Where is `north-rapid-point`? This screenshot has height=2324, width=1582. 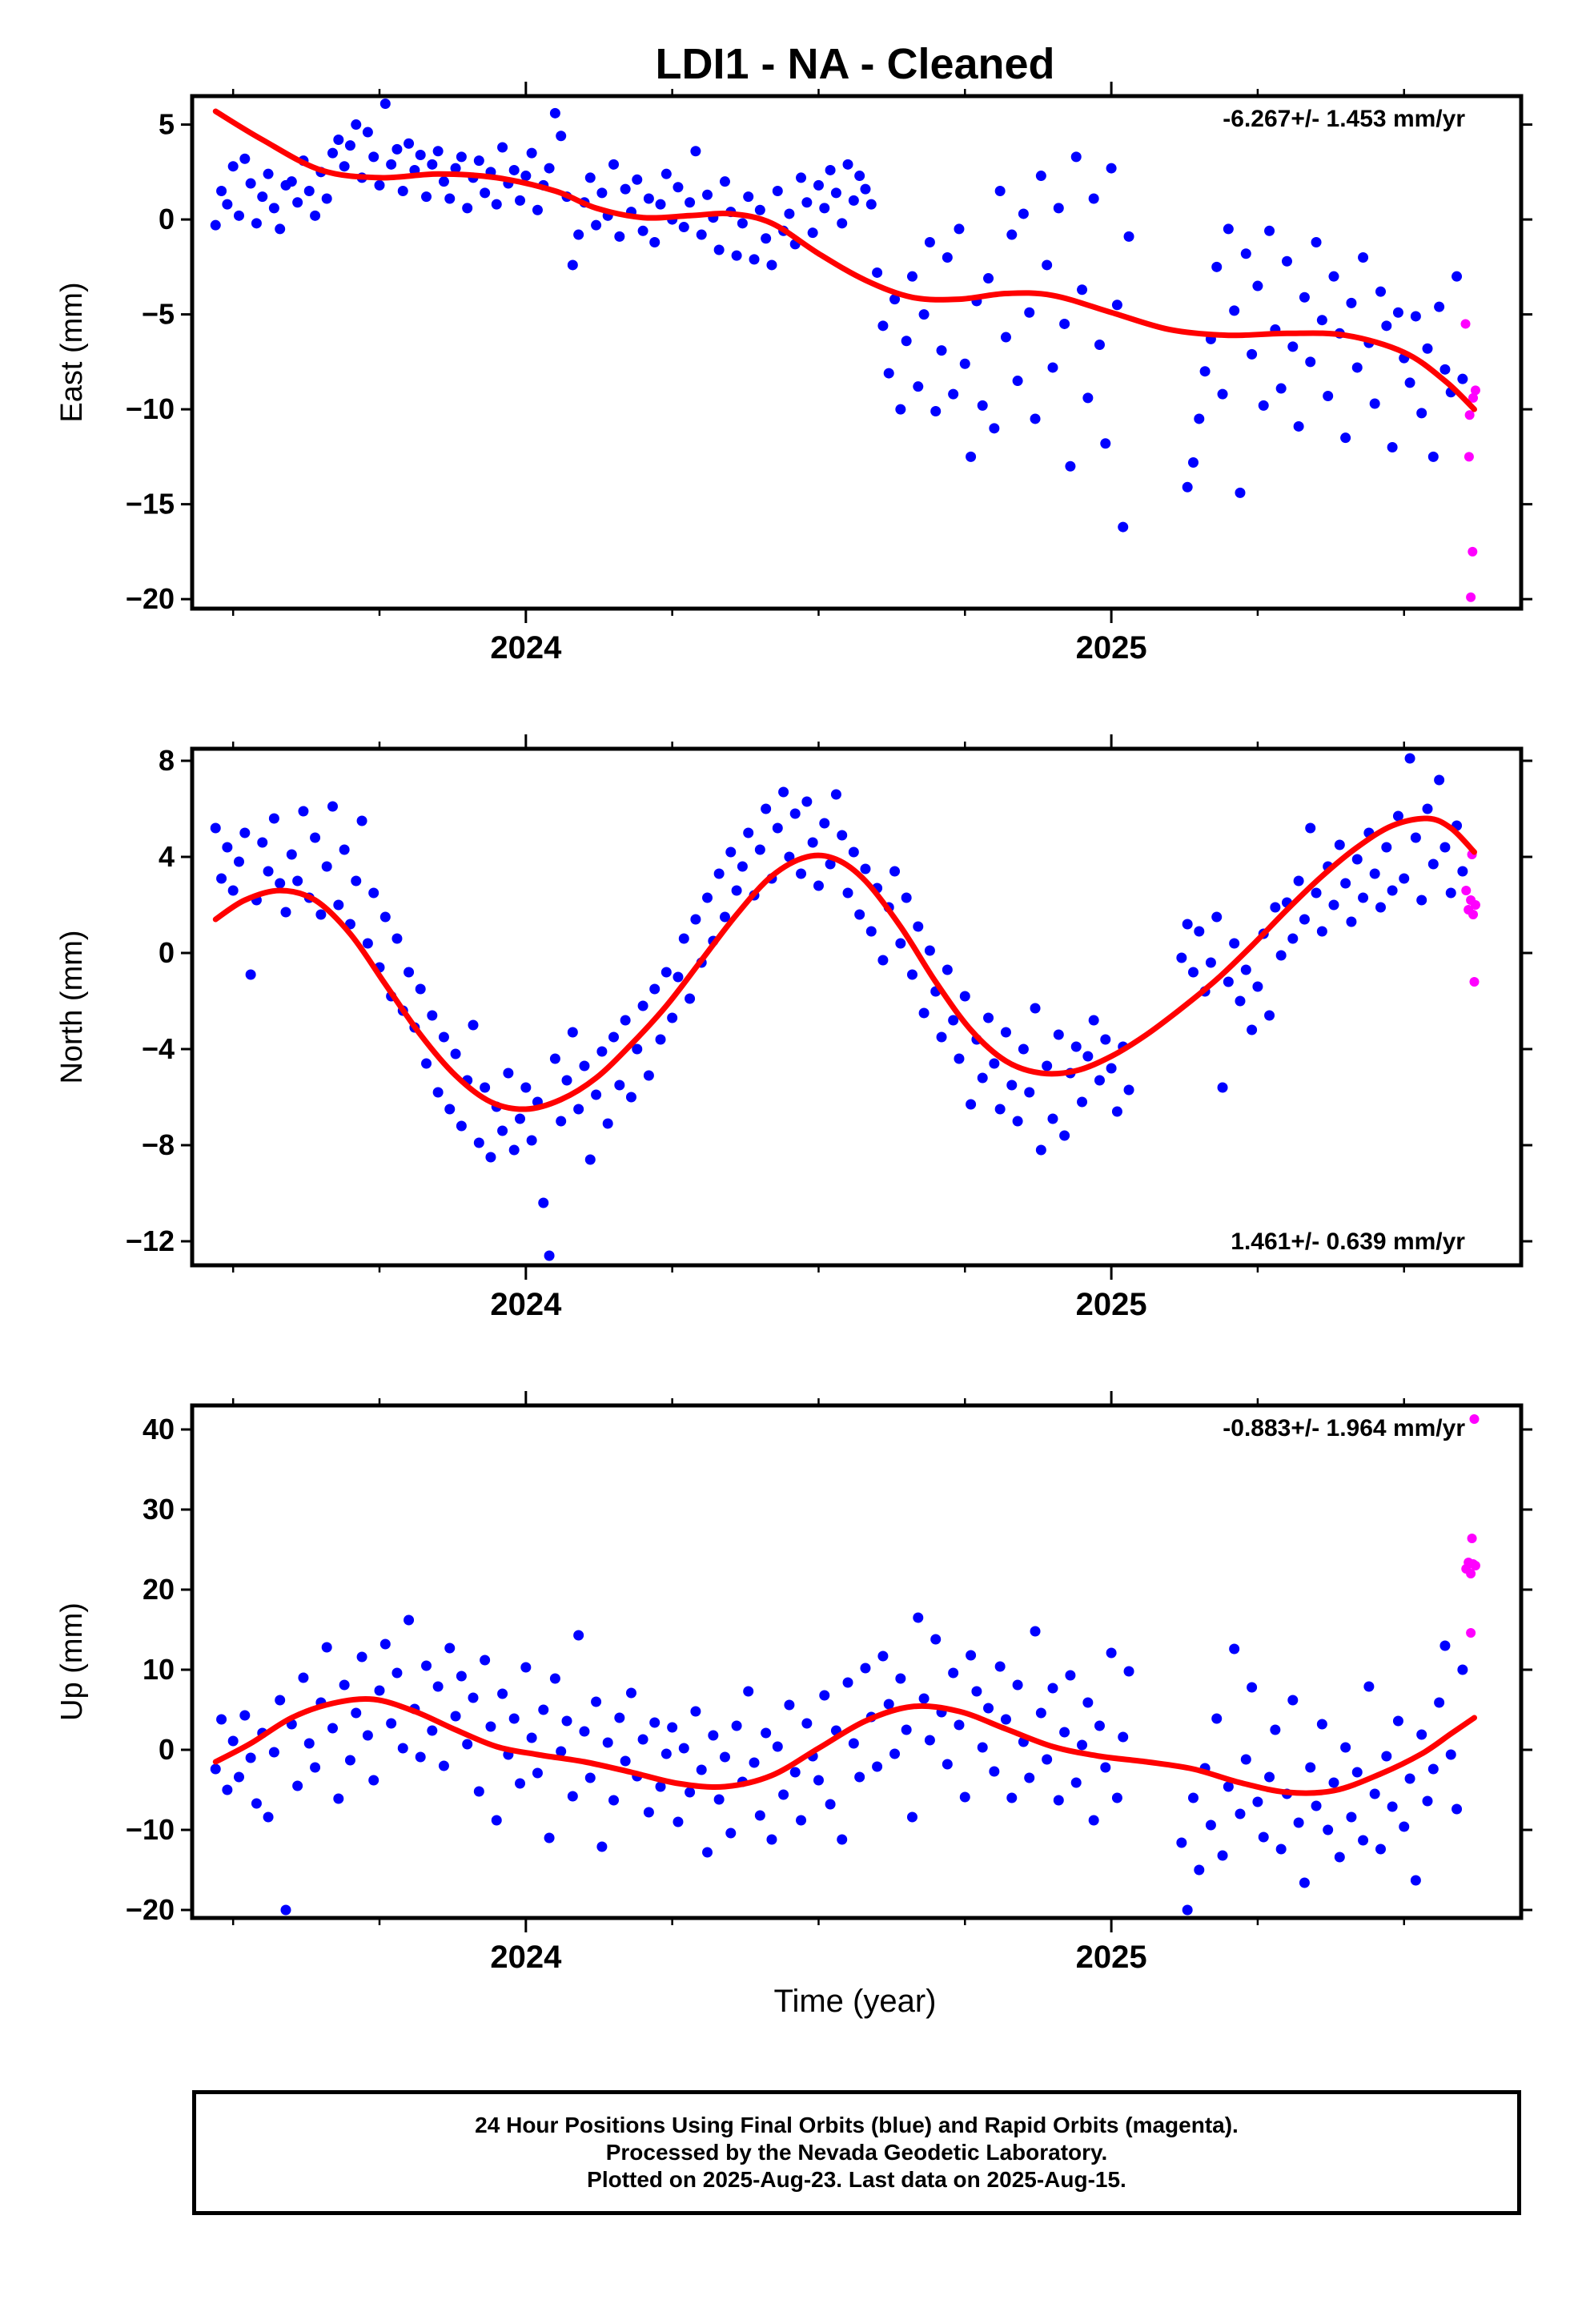 north-rapid-point is located at coordinates (1474, 982).